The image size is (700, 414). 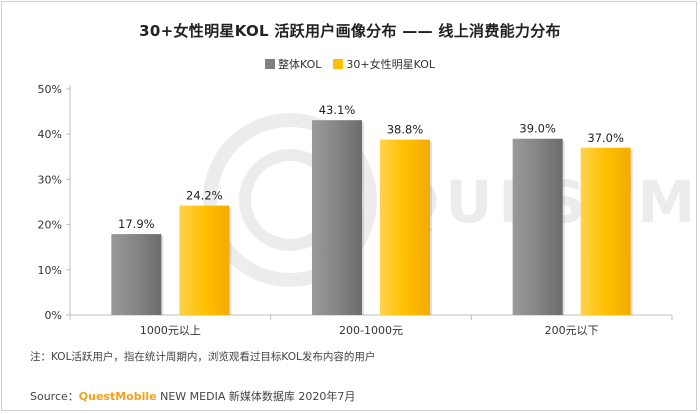 I want to click on legend-item-overall: 整体KOL, so click(x=293, y=64).